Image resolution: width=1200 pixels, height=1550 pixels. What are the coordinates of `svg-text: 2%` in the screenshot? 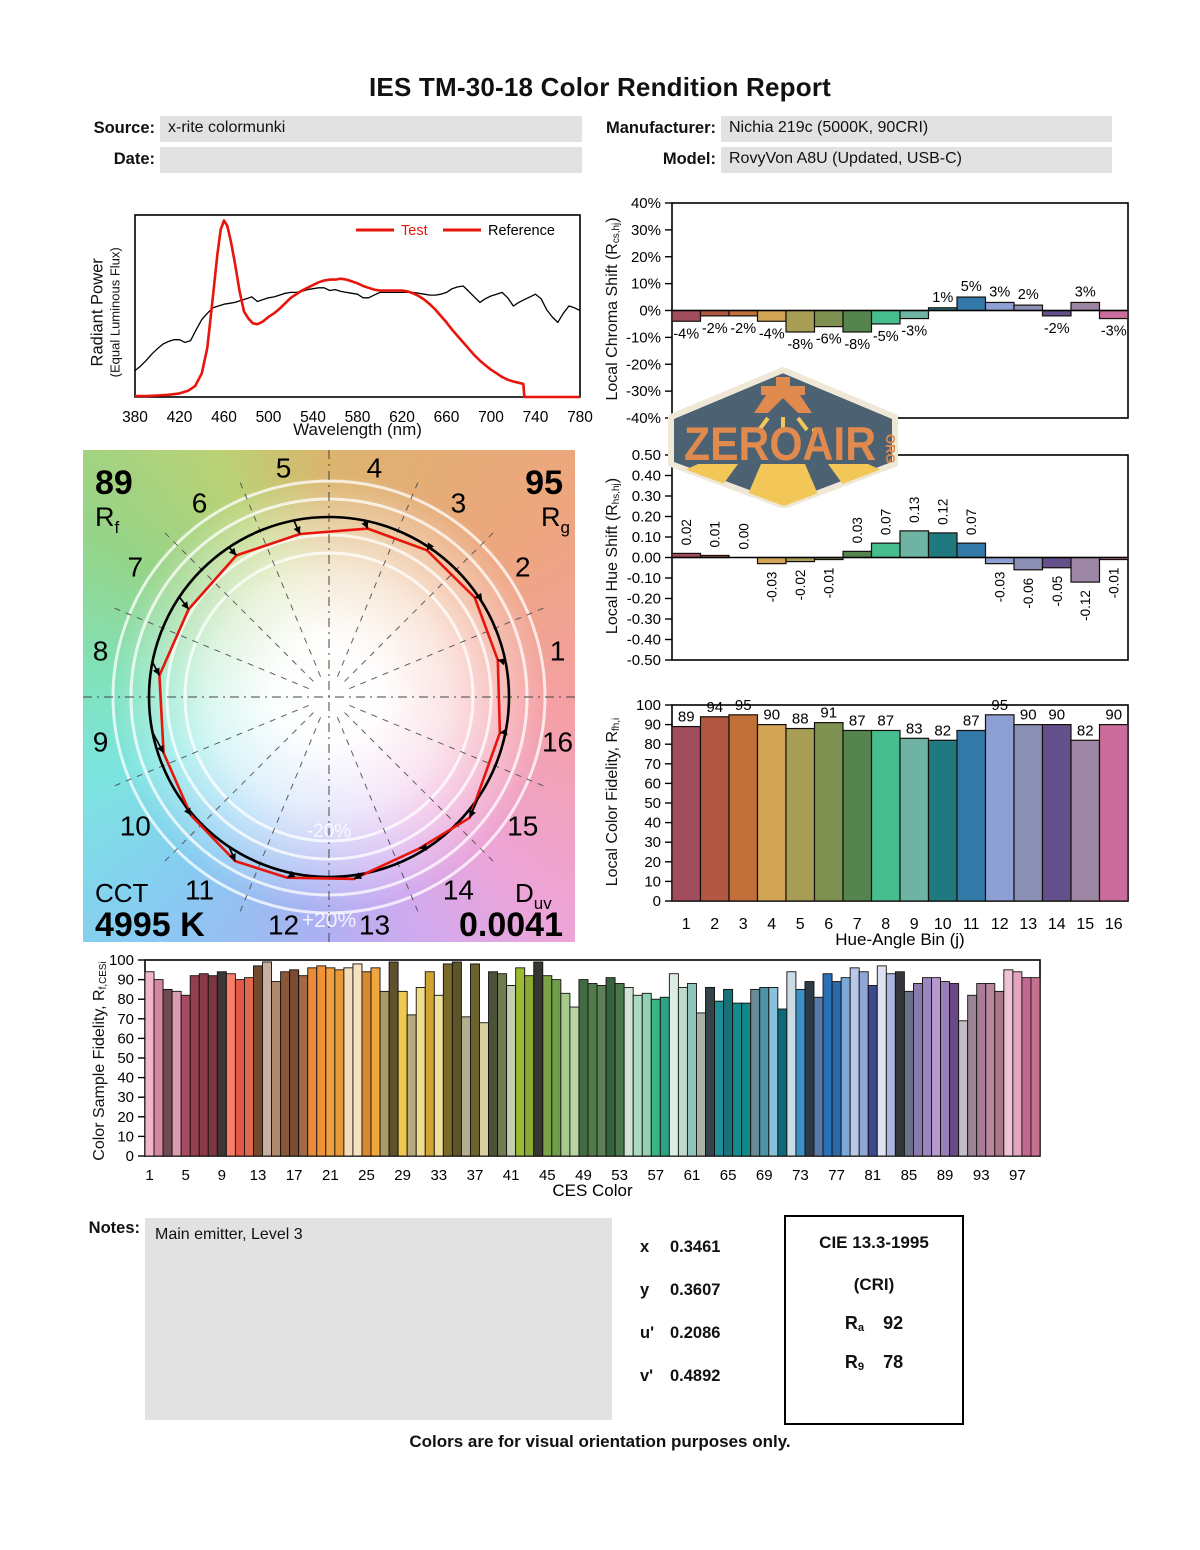 It's located at (1028, 295).